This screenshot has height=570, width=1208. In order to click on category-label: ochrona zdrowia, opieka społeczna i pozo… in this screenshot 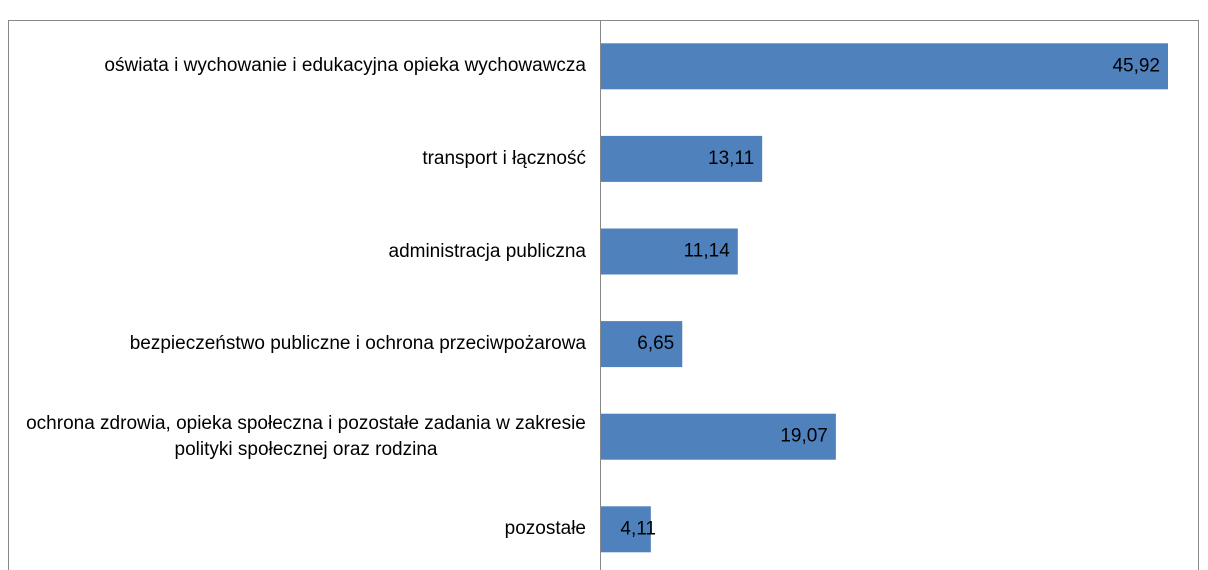, I will do `click(306, 436)`.